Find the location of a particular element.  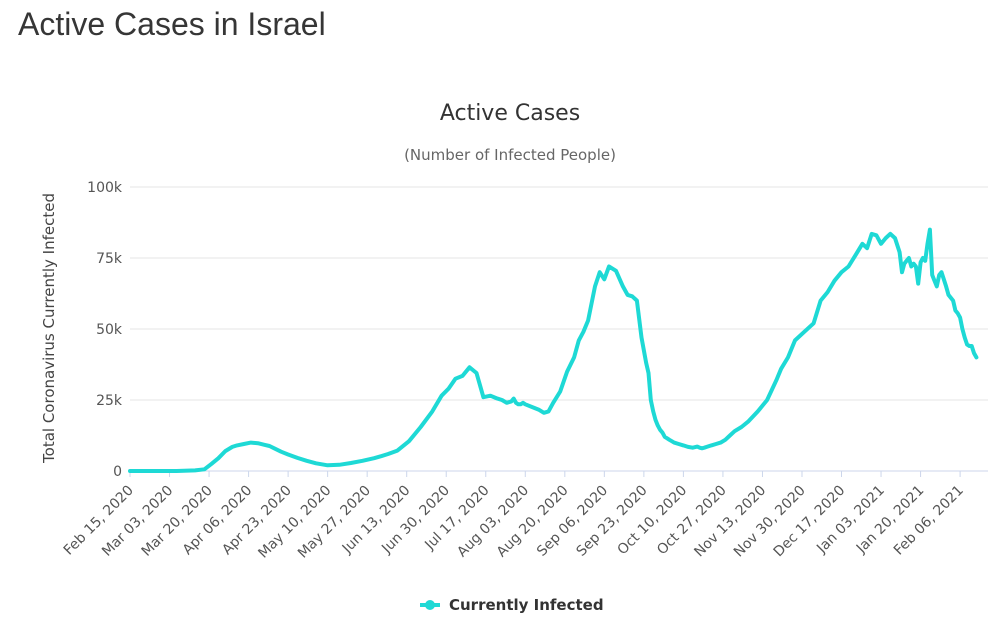

y-axis-ticks: 0 25k 50k 75k 100k is located at coordinates (105, 330).